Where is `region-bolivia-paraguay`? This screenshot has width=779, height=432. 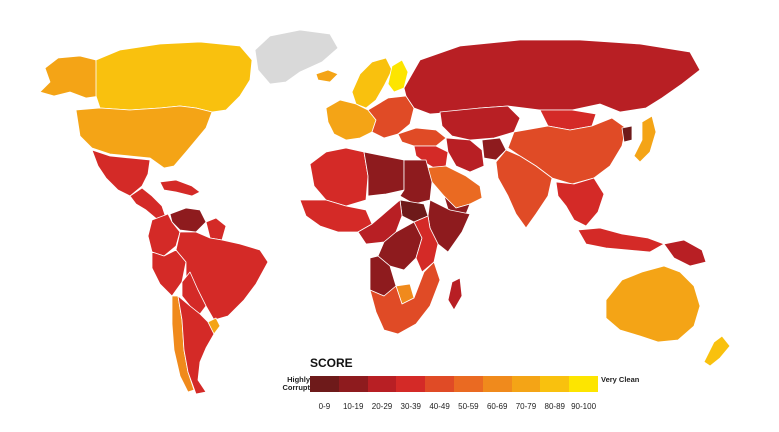
region-bolivia-paraguay is located at coordinates (194, 293).